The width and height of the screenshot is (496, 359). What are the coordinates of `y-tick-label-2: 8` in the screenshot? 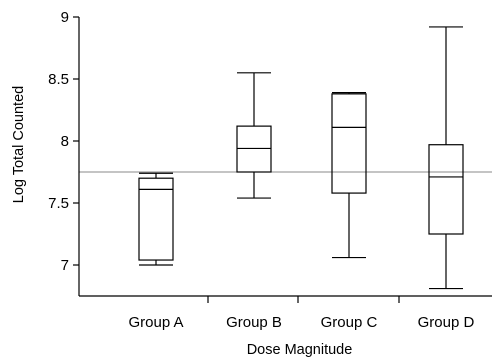 It's located at (65, 141).